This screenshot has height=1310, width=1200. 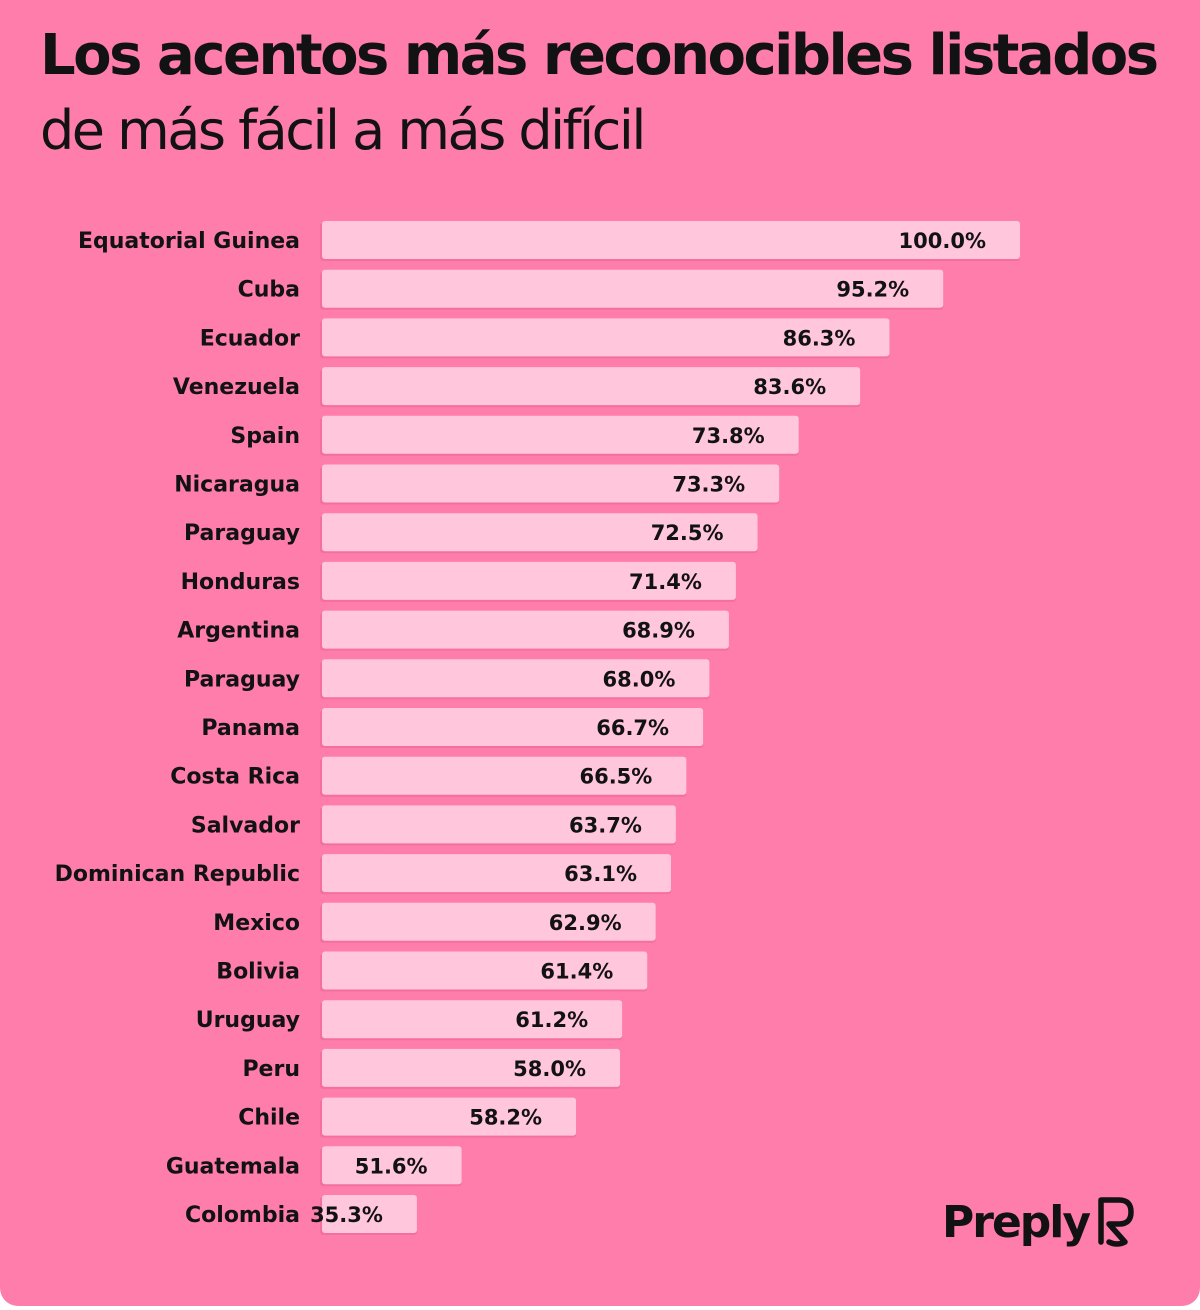 I want to click on value-label: 63.7%, so click(x=605, y=825).